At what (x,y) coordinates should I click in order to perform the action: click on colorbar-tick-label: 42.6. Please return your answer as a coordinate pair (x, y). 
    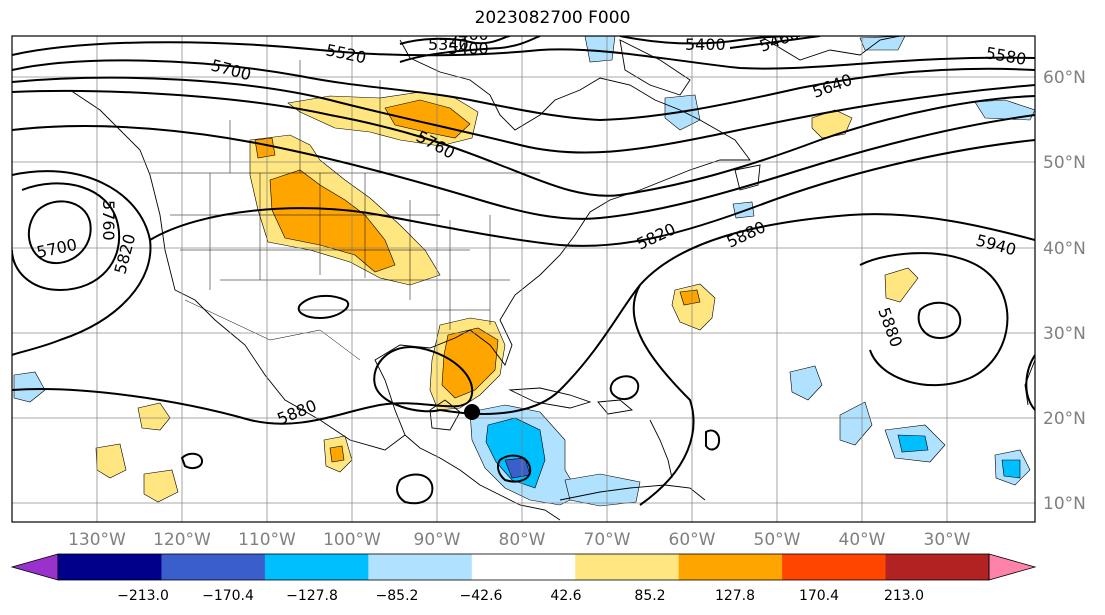
    Looking at the image, I should click on (565, 596).